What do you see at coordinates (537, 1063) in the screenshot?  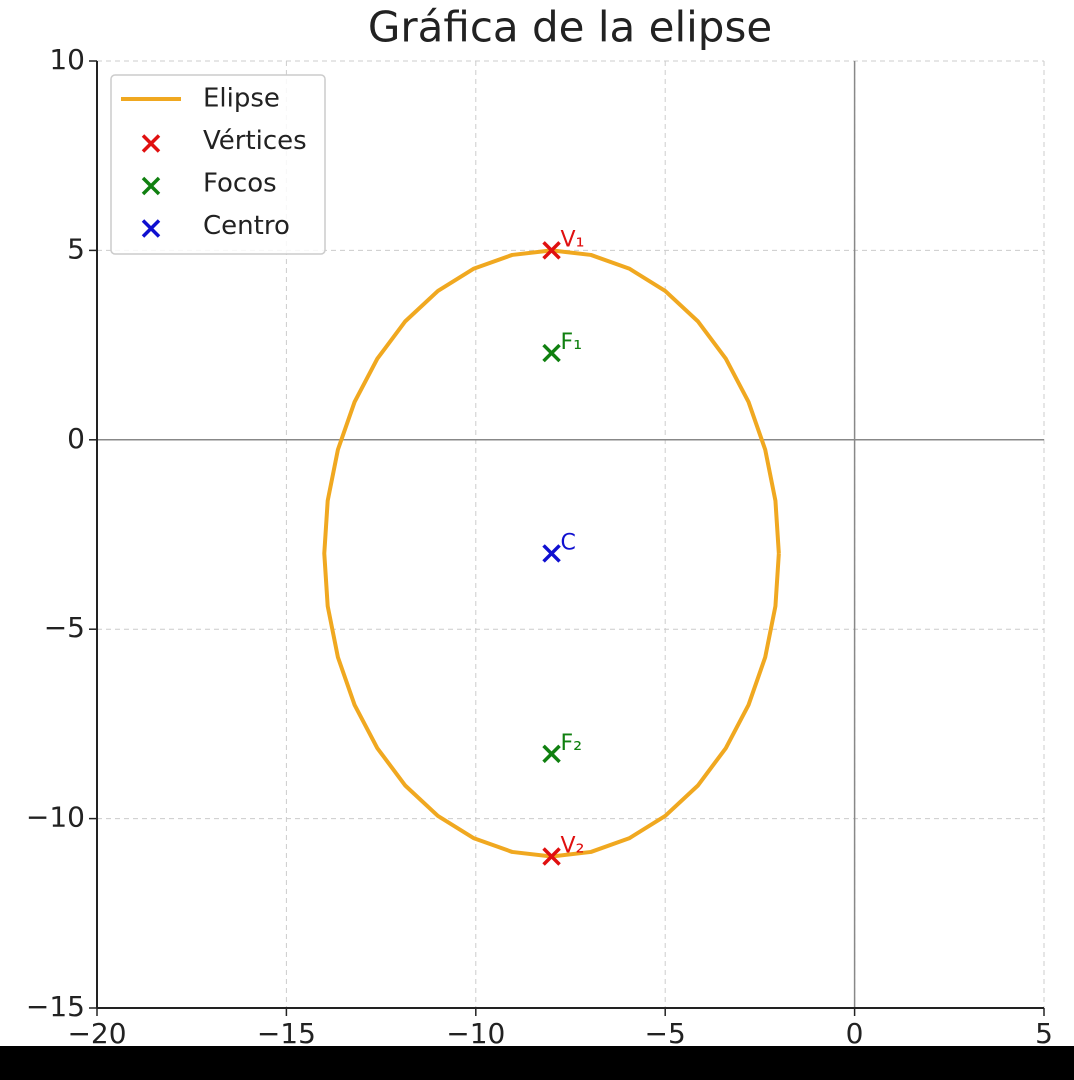 I see `bottom-bar` at bounding box center [537, 1063].